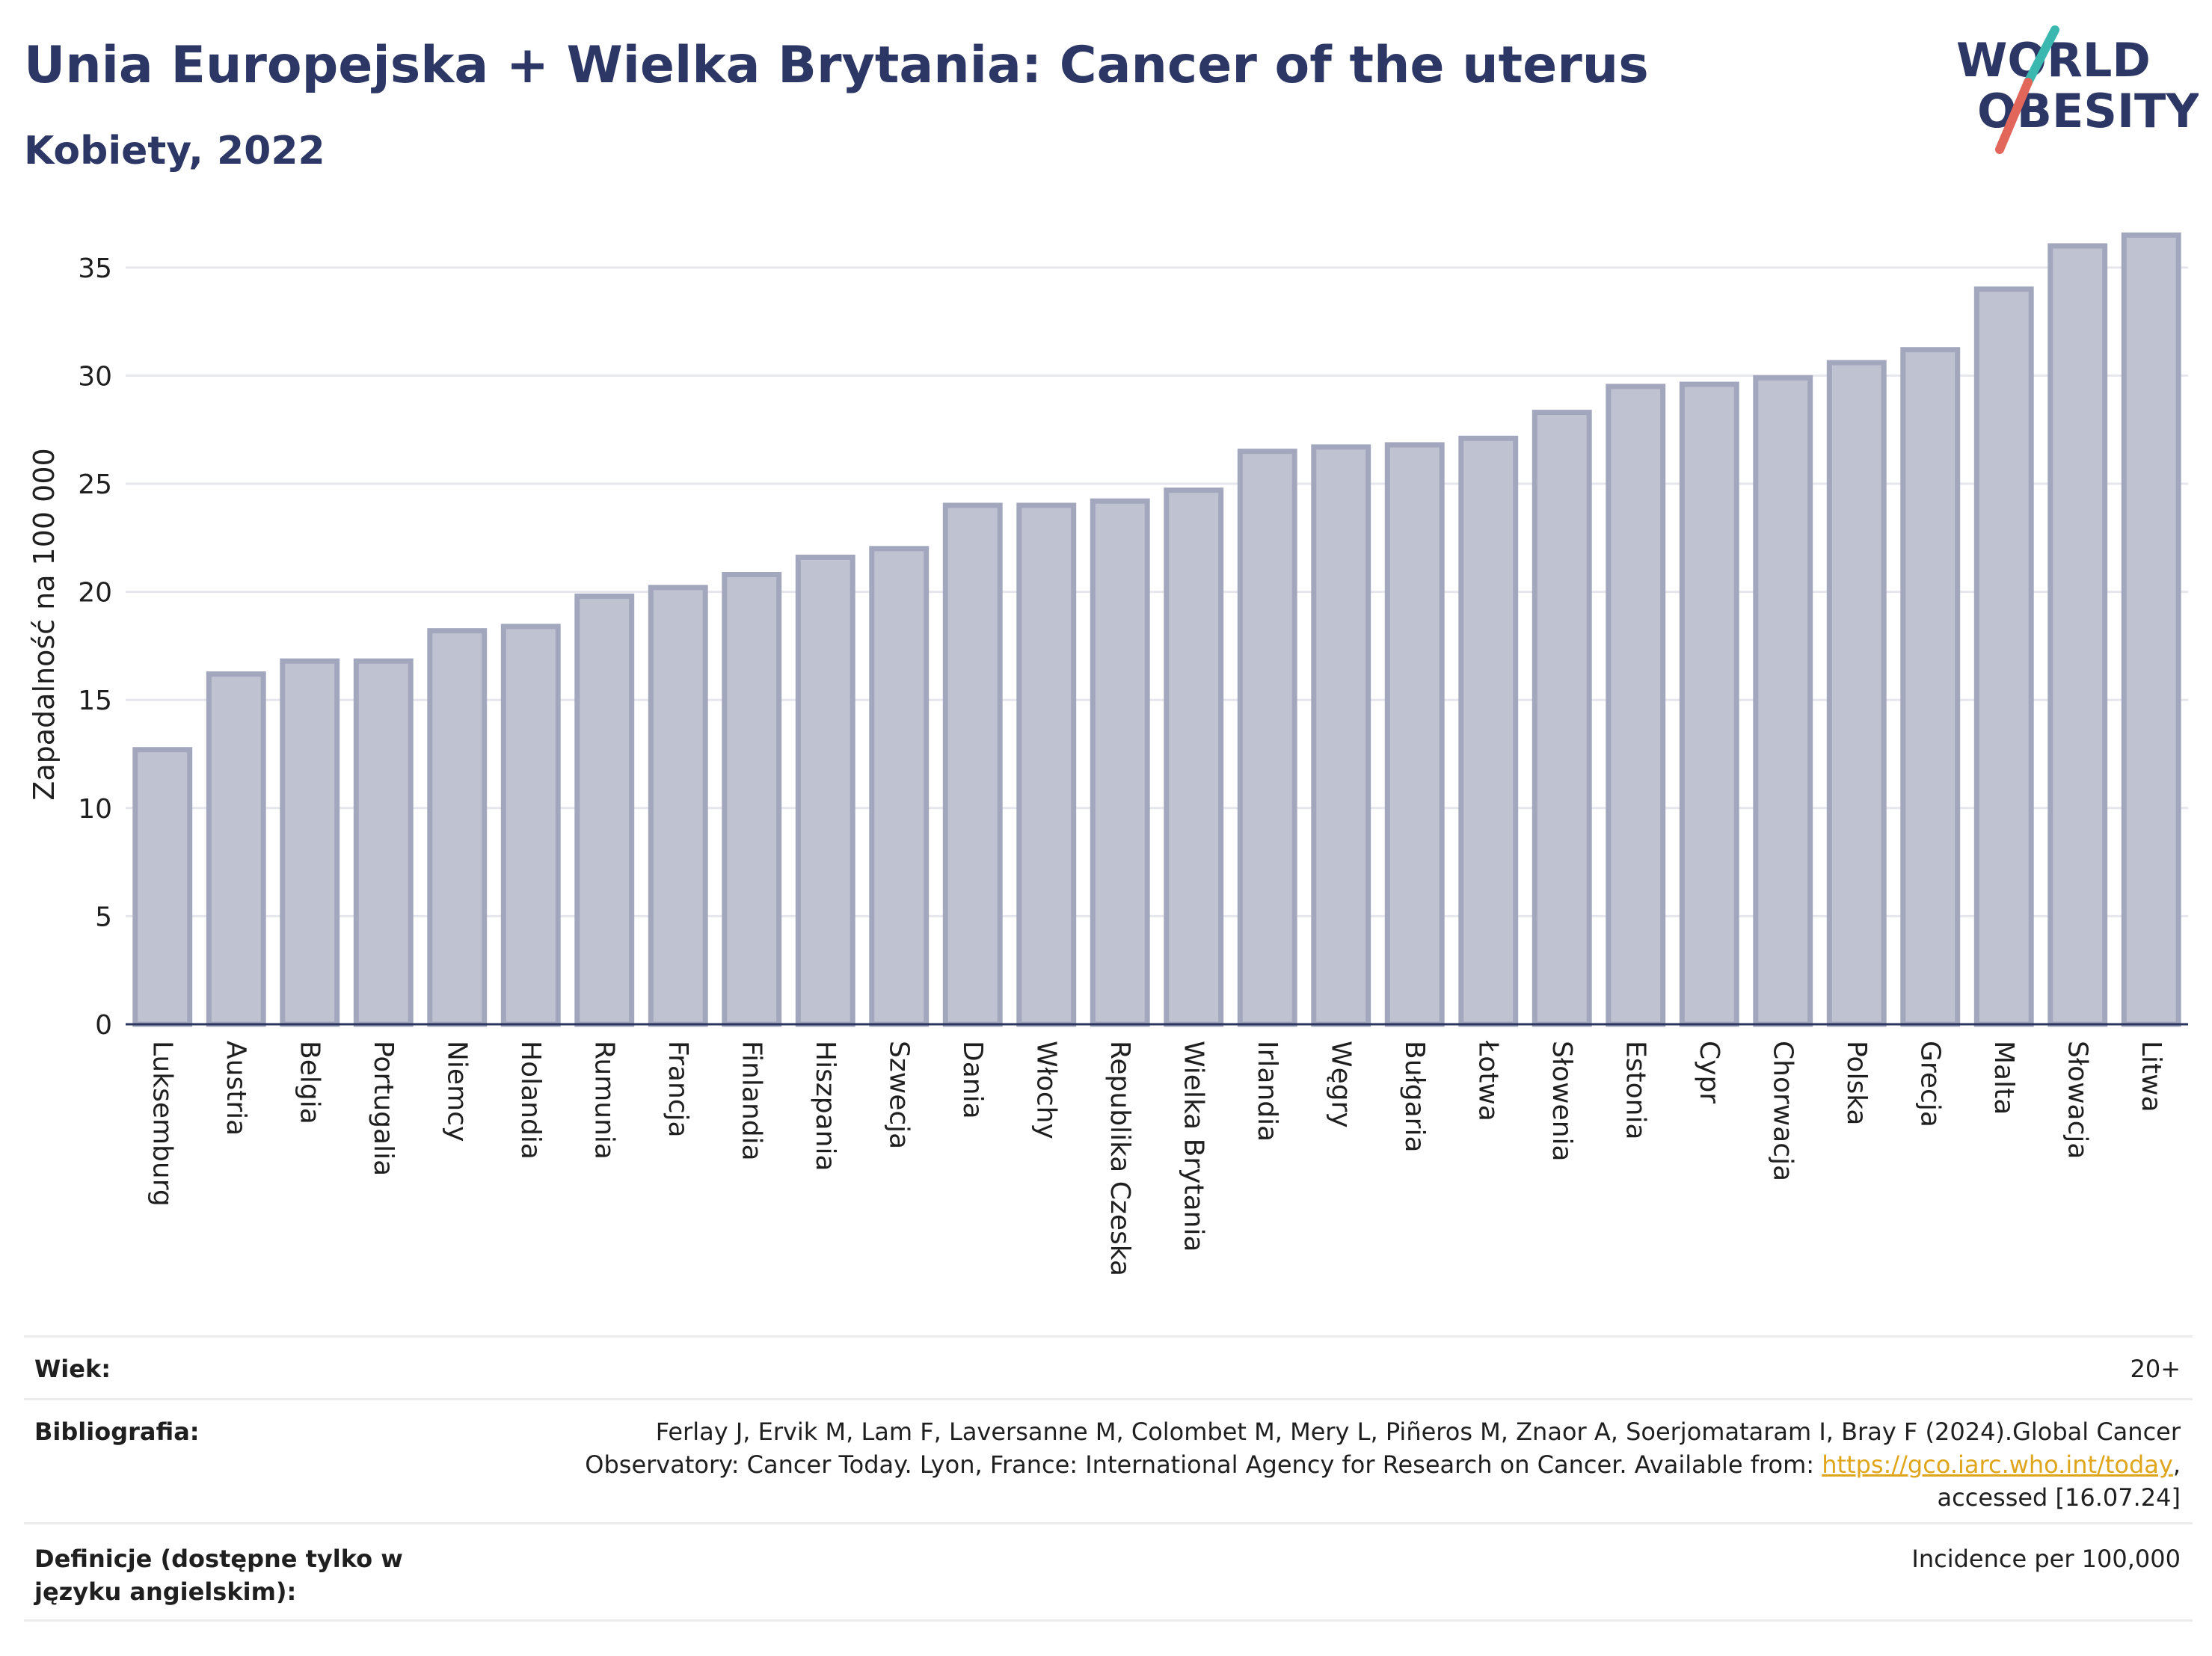 The width and height of the screenshot is (2212, 1656). Describe the element at coordinates (95, 485) in the screenshot. I see `y-tick-label: 25` at that location.